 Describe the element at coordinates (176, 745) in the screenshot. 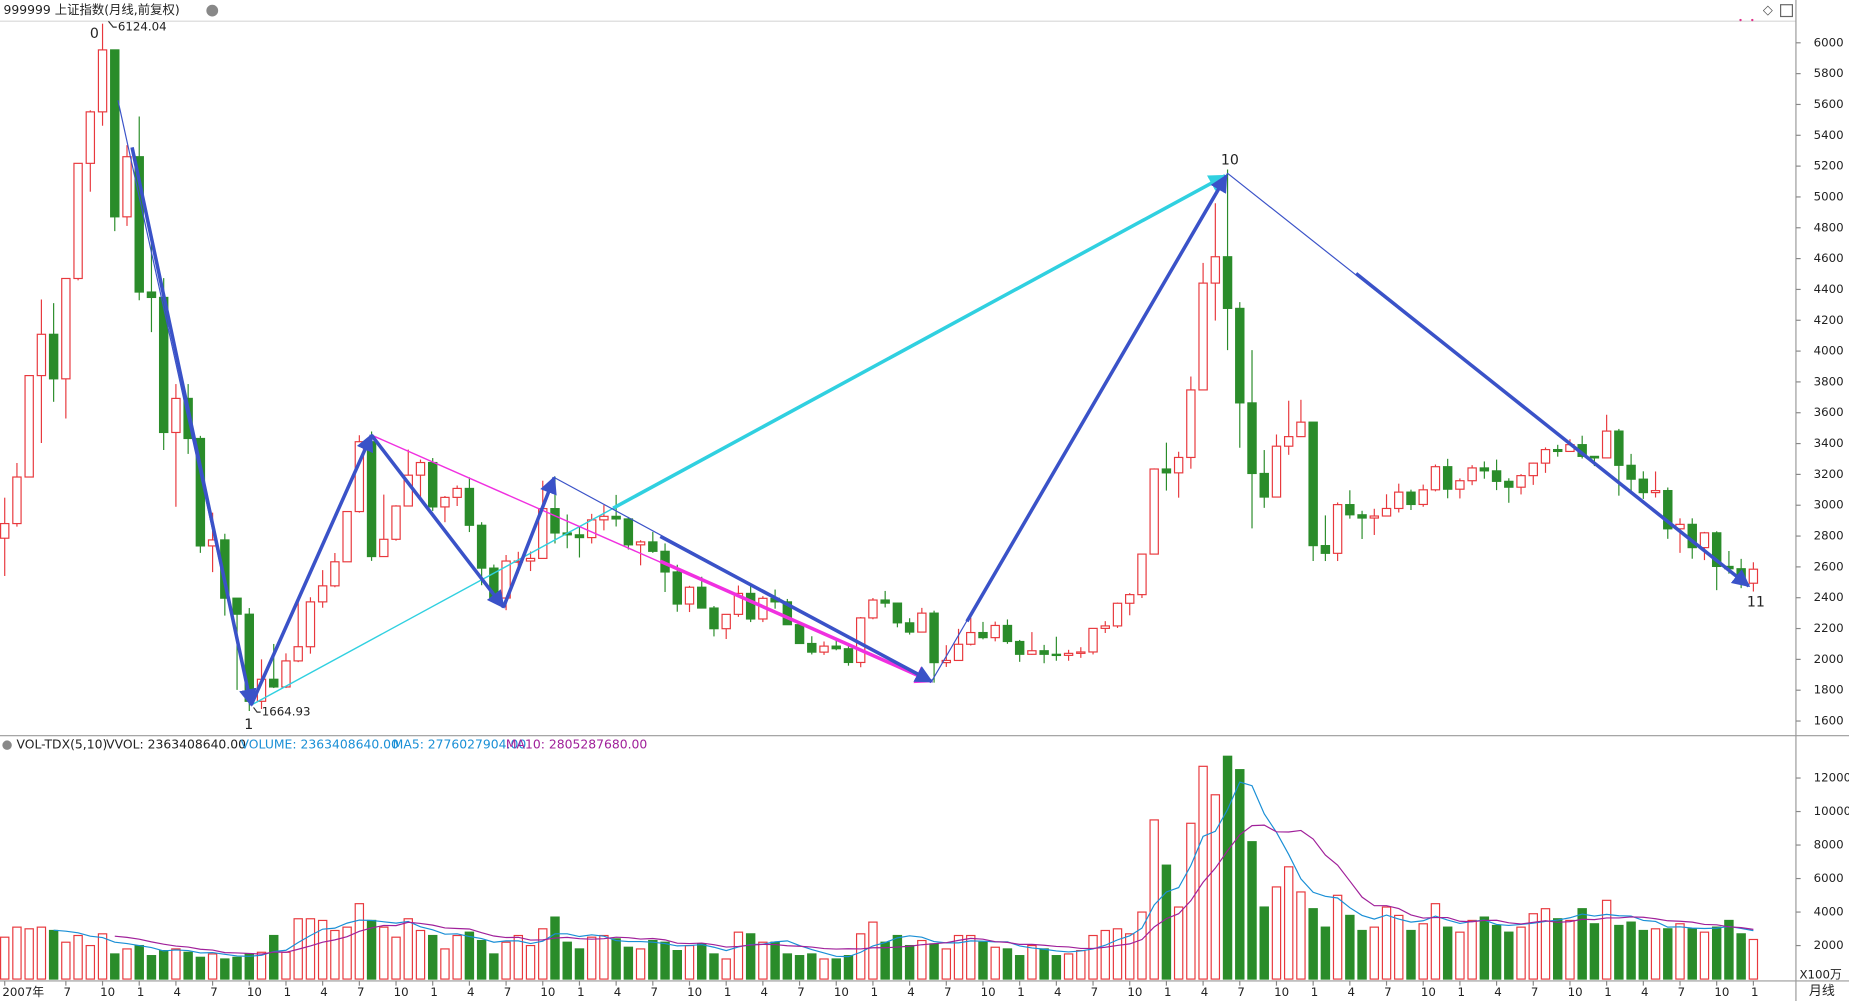

I see `indicator-value: VVOL: 2363408640.00` at that location.